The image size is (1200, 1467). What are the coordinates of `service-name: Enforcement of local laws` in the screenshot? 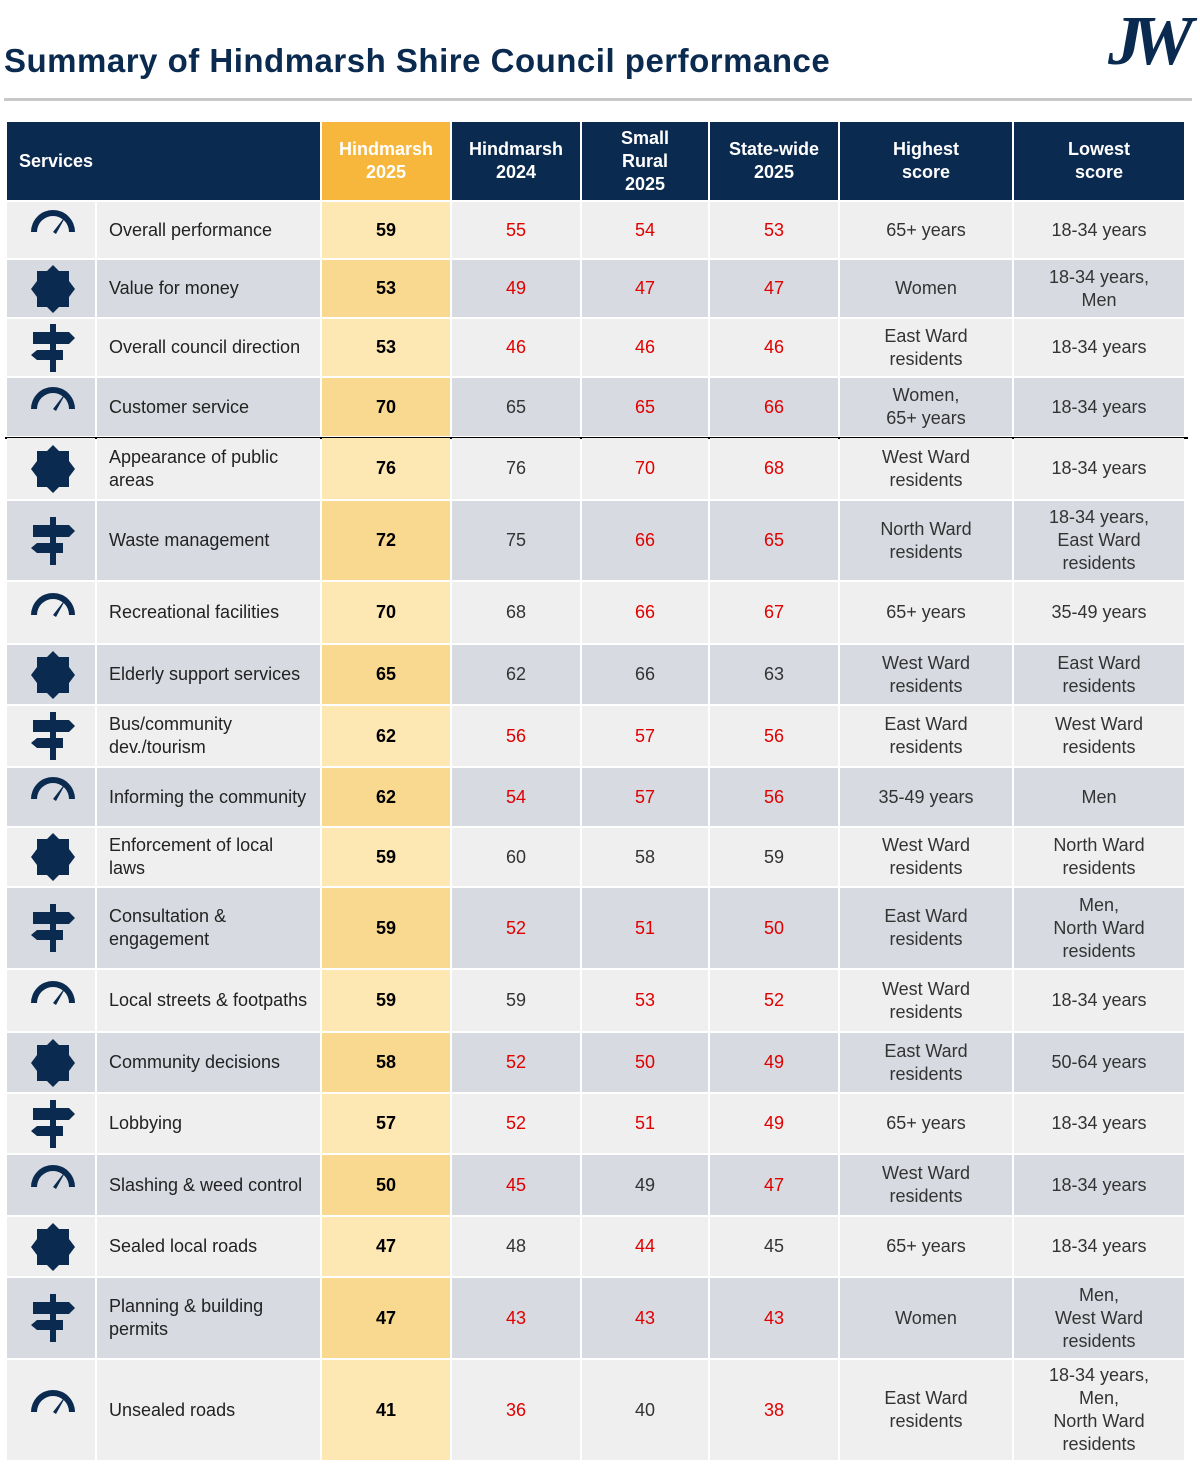 It's located at (208, 857).